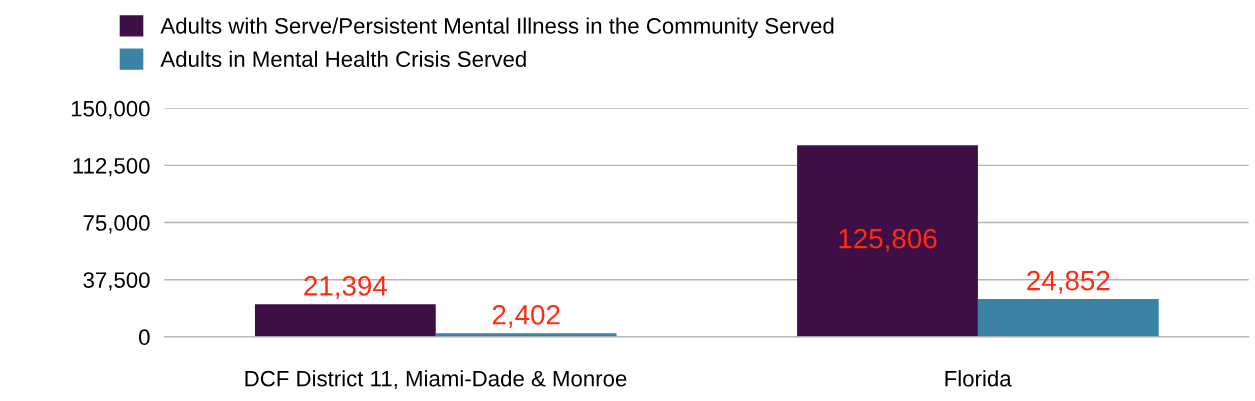 This screenshot has height=401, width=1255. What do you see at coordinates (1068, 282) in the screenshot?
I see `data-label: 24,852` at bounding box center [1068, 282].